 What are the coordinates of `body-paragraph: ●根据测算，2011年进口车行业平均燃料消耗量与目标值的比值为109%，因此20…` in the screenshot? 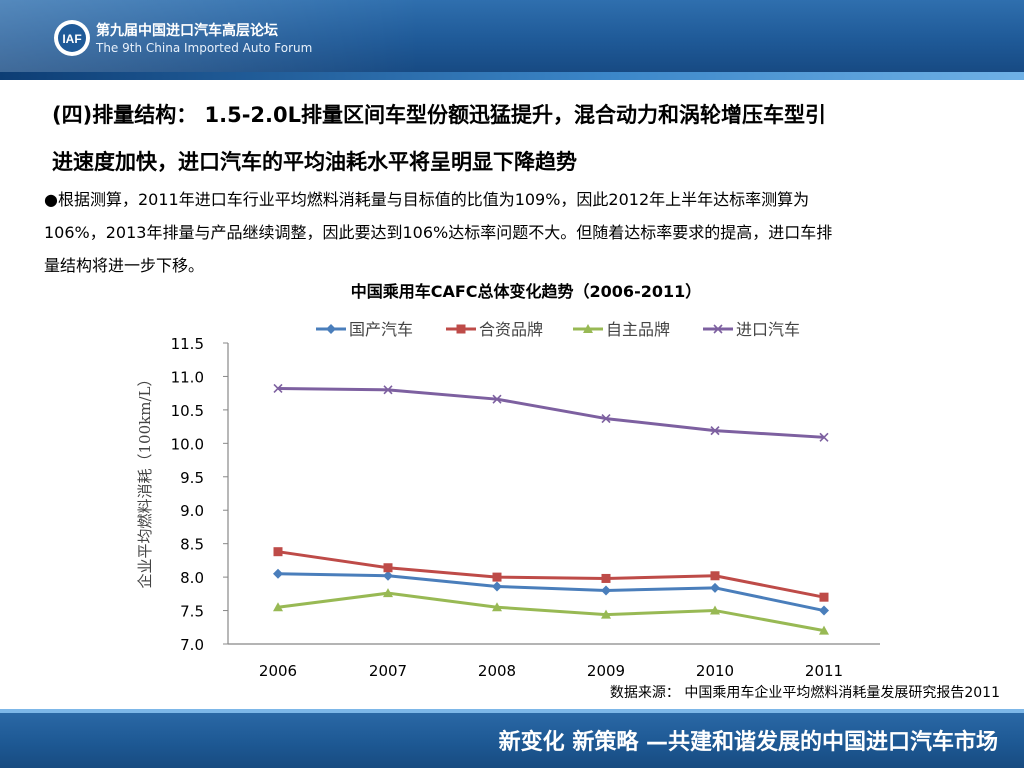 It's located at (532, 232).